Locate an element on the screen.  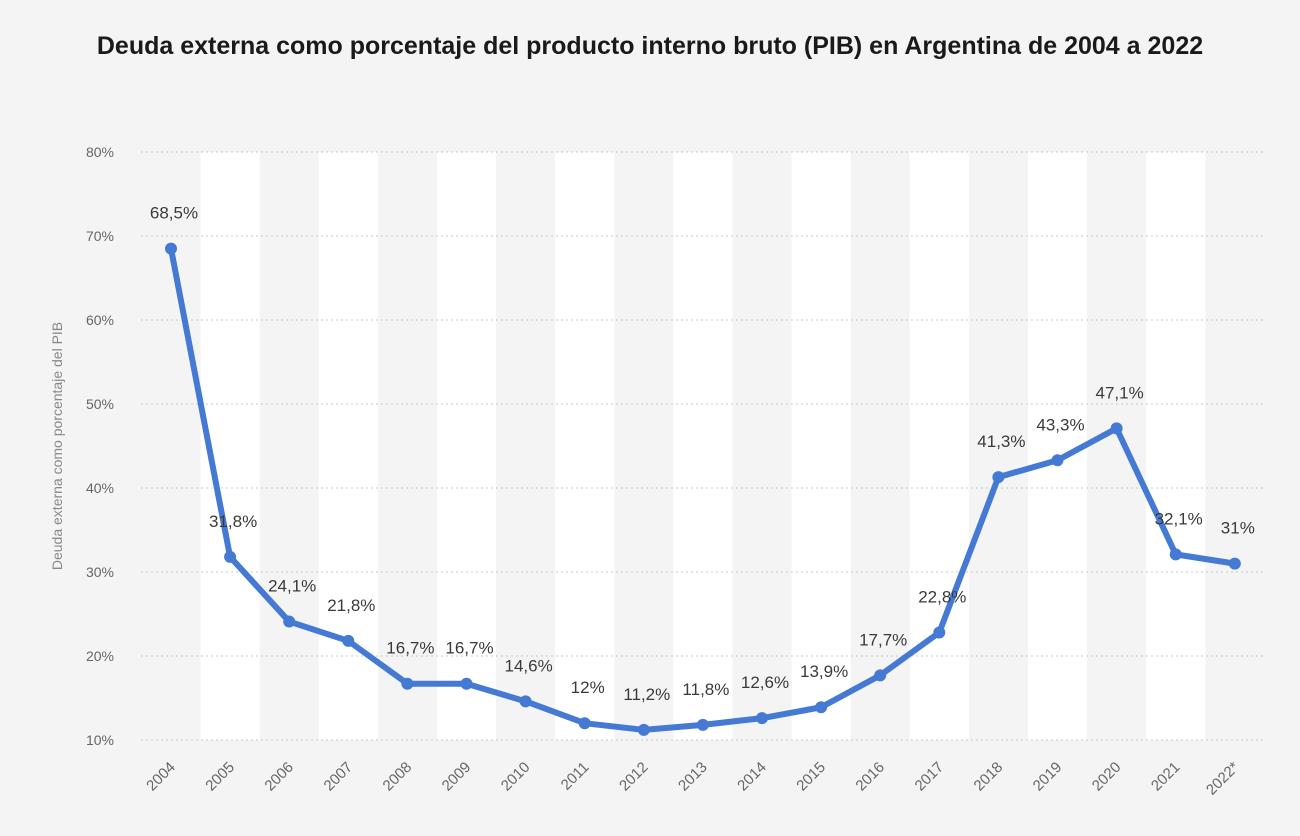
data-label: 43,3% is located at coordinates (1060, 424).